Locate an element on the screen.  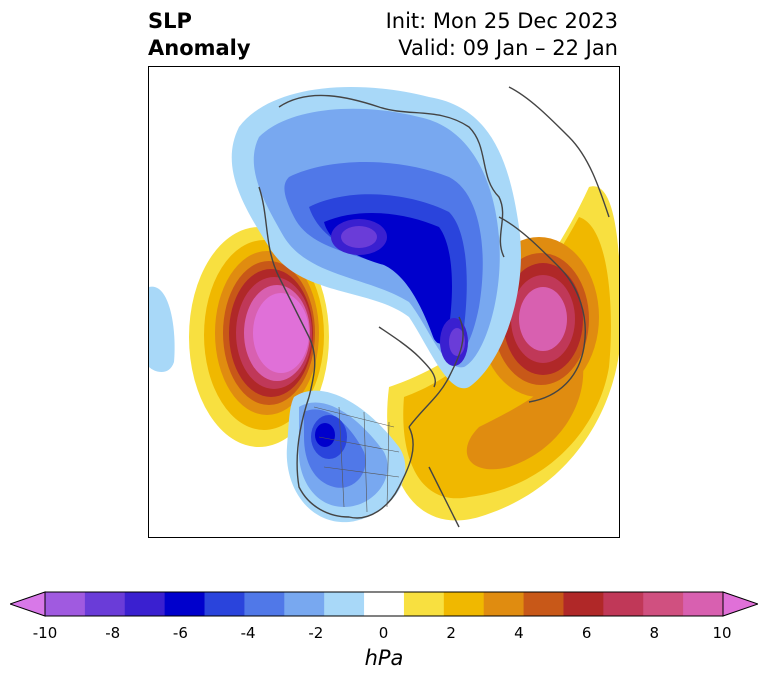
colorbar-tick-label: -6 is located at coordinates (180, 633).